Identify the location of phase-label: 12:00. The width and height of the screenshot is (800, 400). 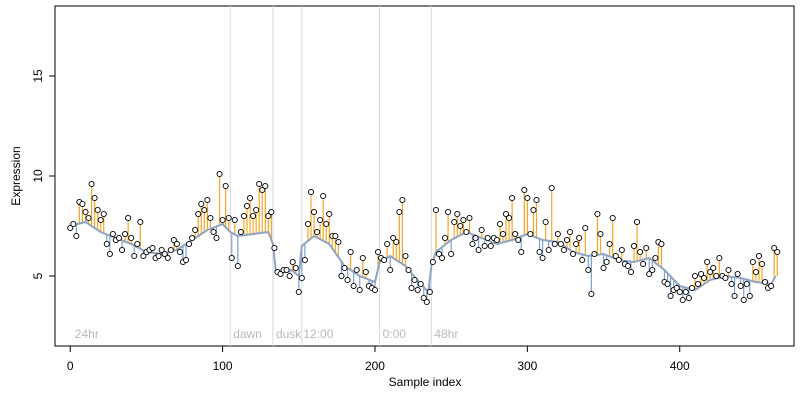
(318, 334).